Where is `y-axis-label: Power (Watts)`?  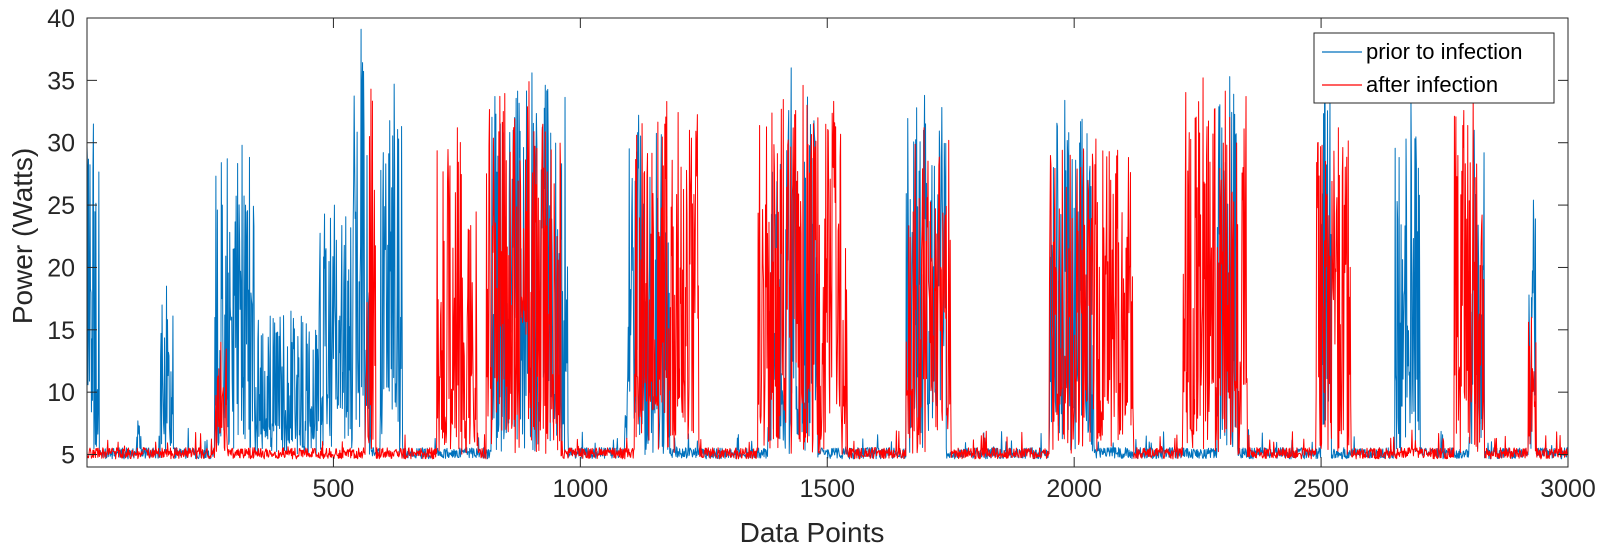
y-axis-label: Power (Watts) is located at coordinates (22, 236).